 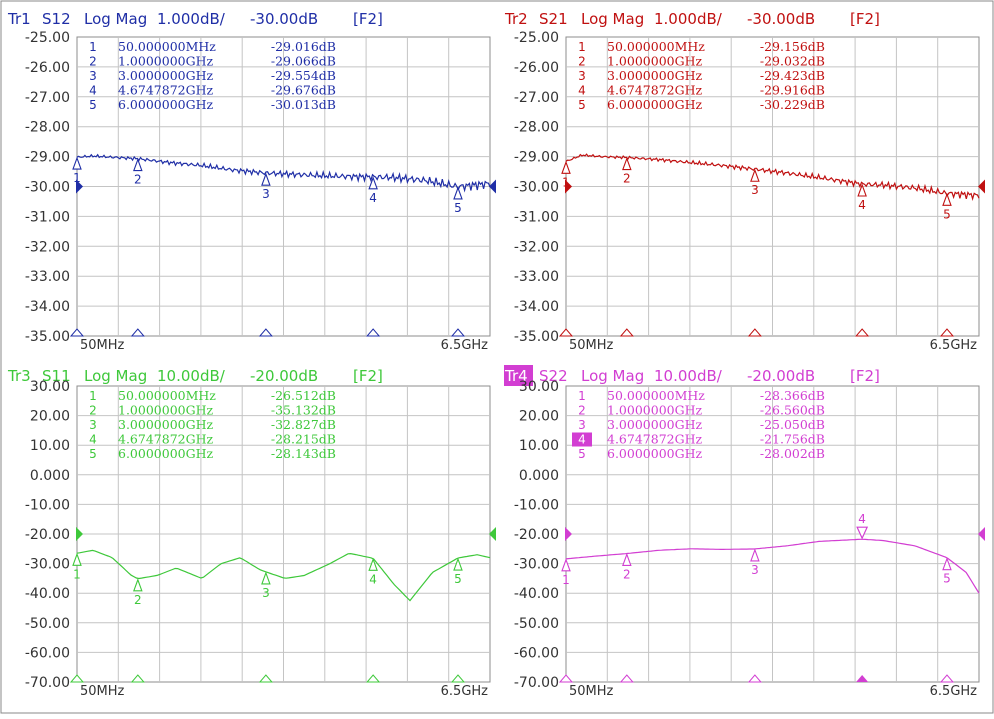 I want to click on trace-number: Tr1, so click(x=19, y=19).